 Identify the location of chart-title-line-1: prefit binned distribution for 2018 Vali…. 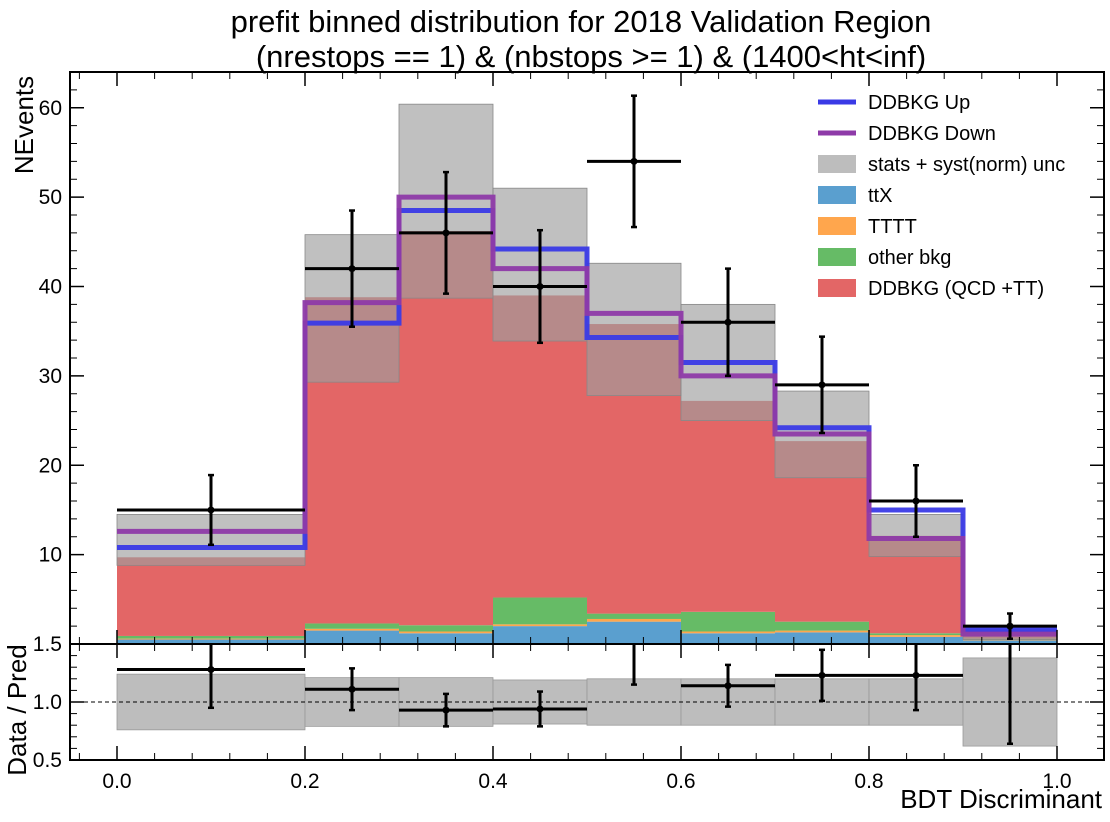
(581, 21).